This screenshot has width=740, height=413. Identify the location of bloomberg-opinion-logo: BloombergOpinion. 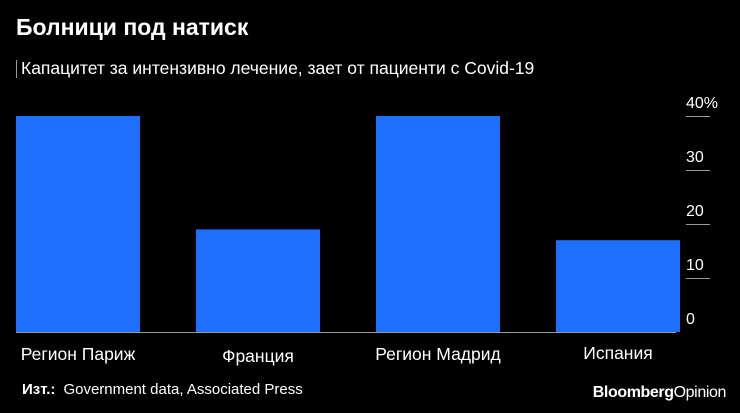
(659, 393).